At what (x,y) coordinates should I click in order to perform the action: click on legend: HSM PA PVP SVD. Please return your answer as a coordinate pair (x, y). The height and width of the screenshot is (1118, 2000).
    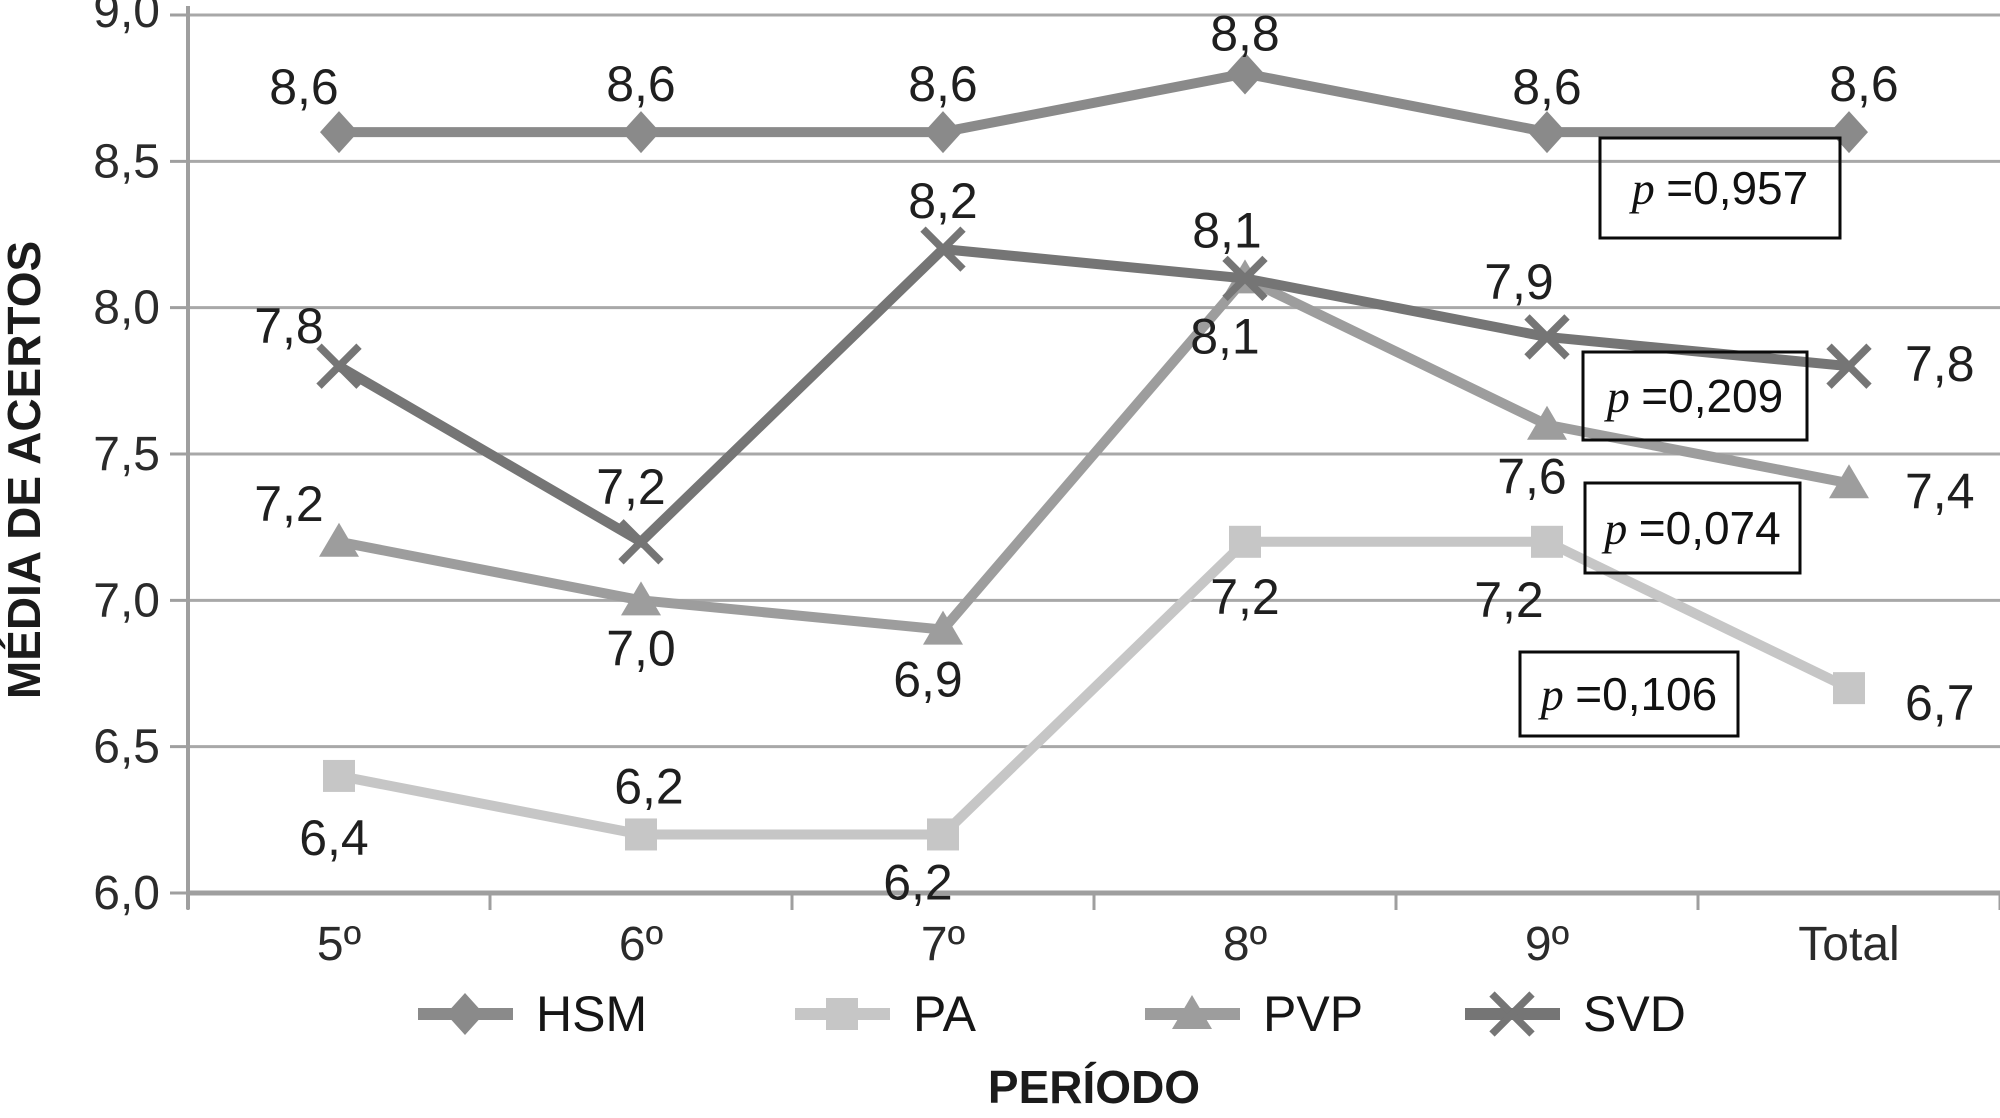
    Looking at the image, I should click on (1052, 1014).